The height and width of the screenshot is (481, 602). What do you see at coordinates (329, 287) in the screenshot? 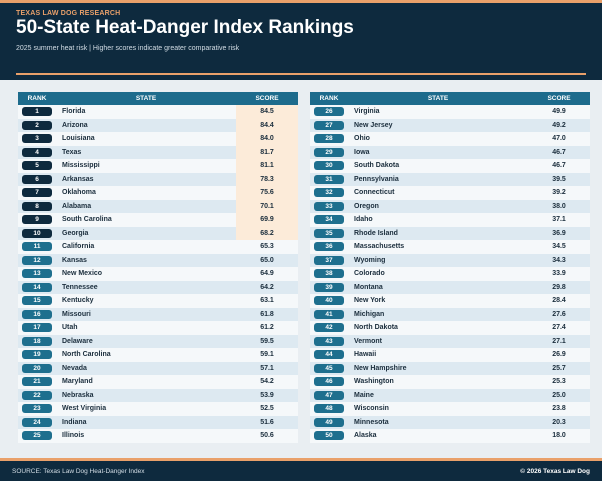
I see `rank-cell: 39` at bounding box center [329, 287].